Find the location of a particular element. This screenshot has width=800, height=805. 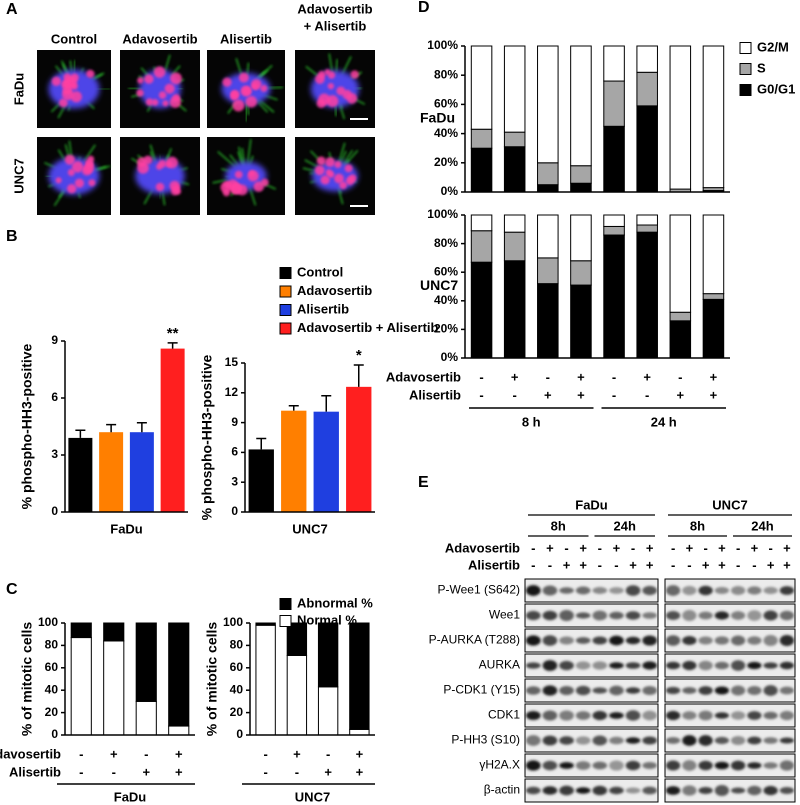

x-axis-label: UNC7 is located at coordinates (312, 796).